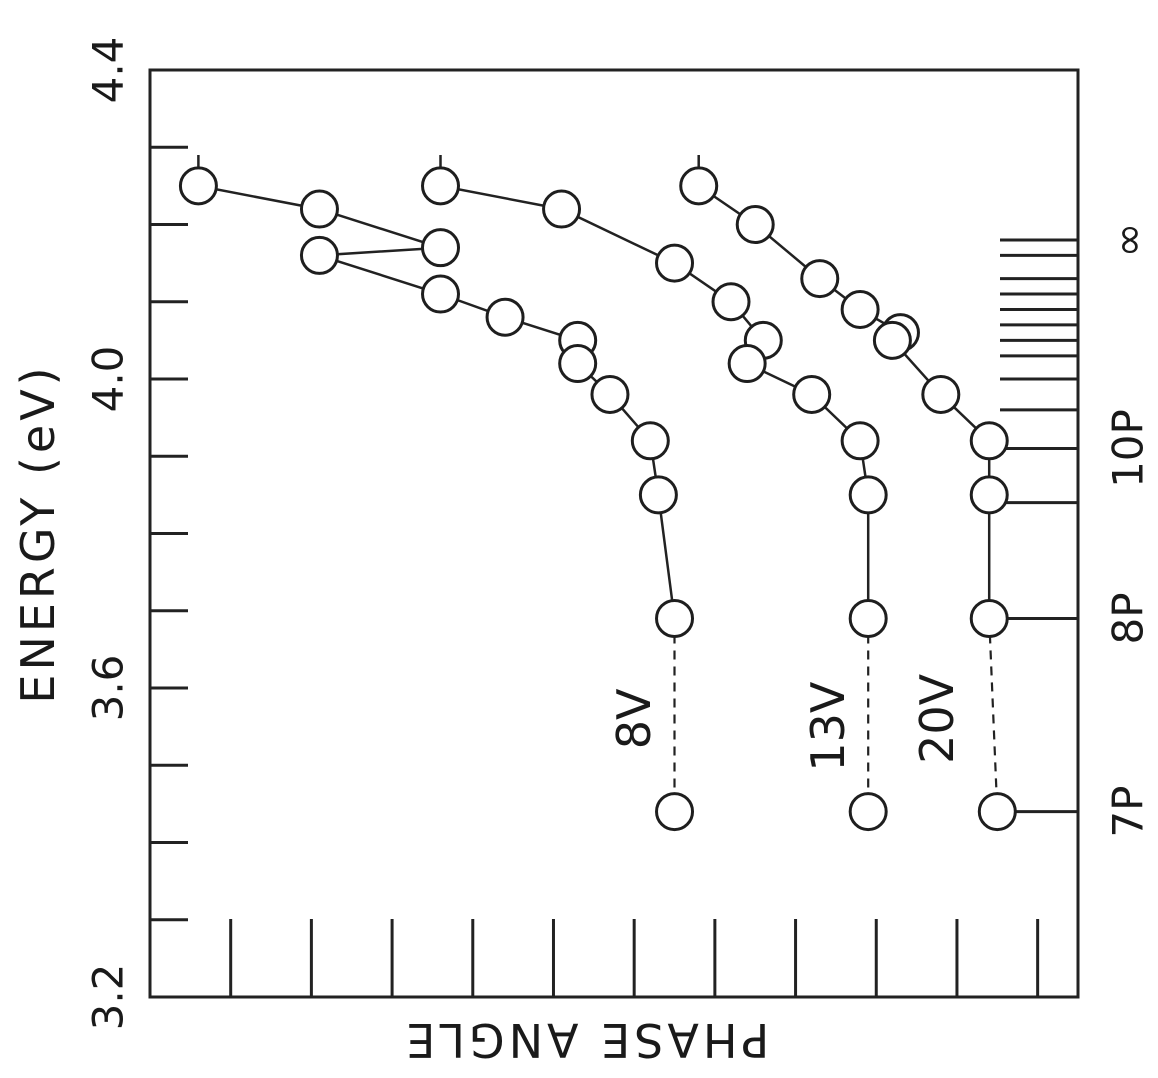  I want to click on y-axis-title: PHASE ANGLE, so click(585, 1040).